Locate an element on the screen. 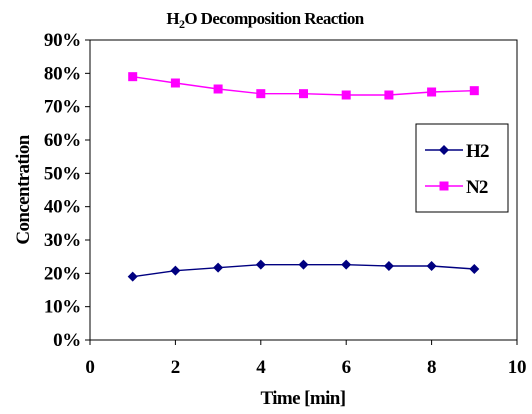 Image resolution: width=532 pixels, height=414 pixels. x-tick-label: 6 is located at coordinates (346, 367).